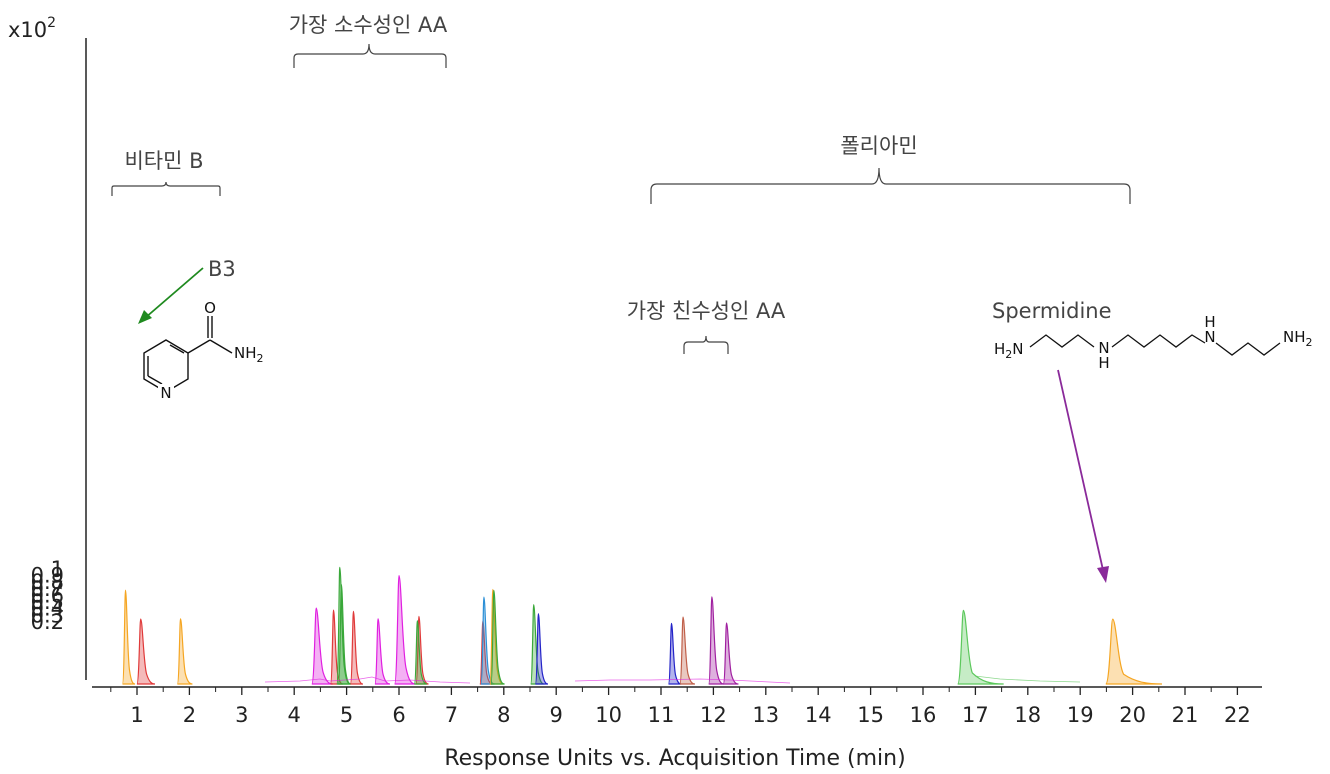 The width and height of the screenshot is (1330, 774). I want to click on x-tick-label: 3, so click(241, 715).